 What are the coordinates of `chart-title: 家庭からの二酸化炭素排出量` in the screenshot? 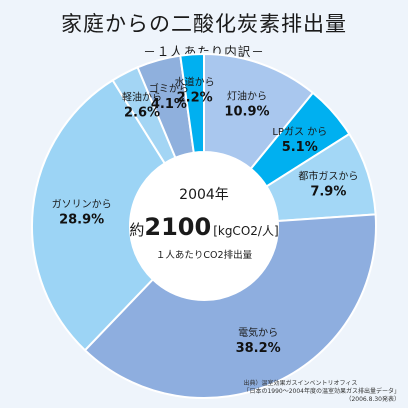 It's located at (204, 24).